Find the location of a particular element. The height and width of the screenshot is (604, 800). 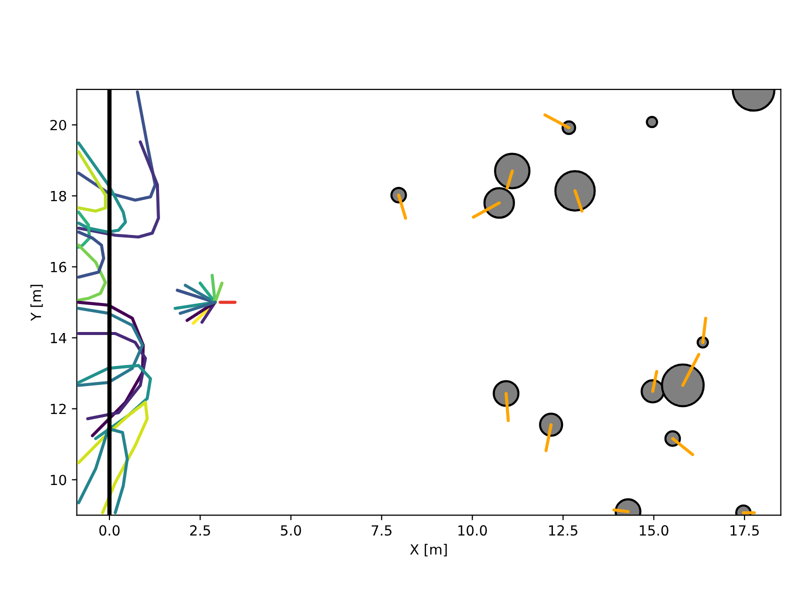

x-tick-label: 2.5 is located at coordinates (200, 530).